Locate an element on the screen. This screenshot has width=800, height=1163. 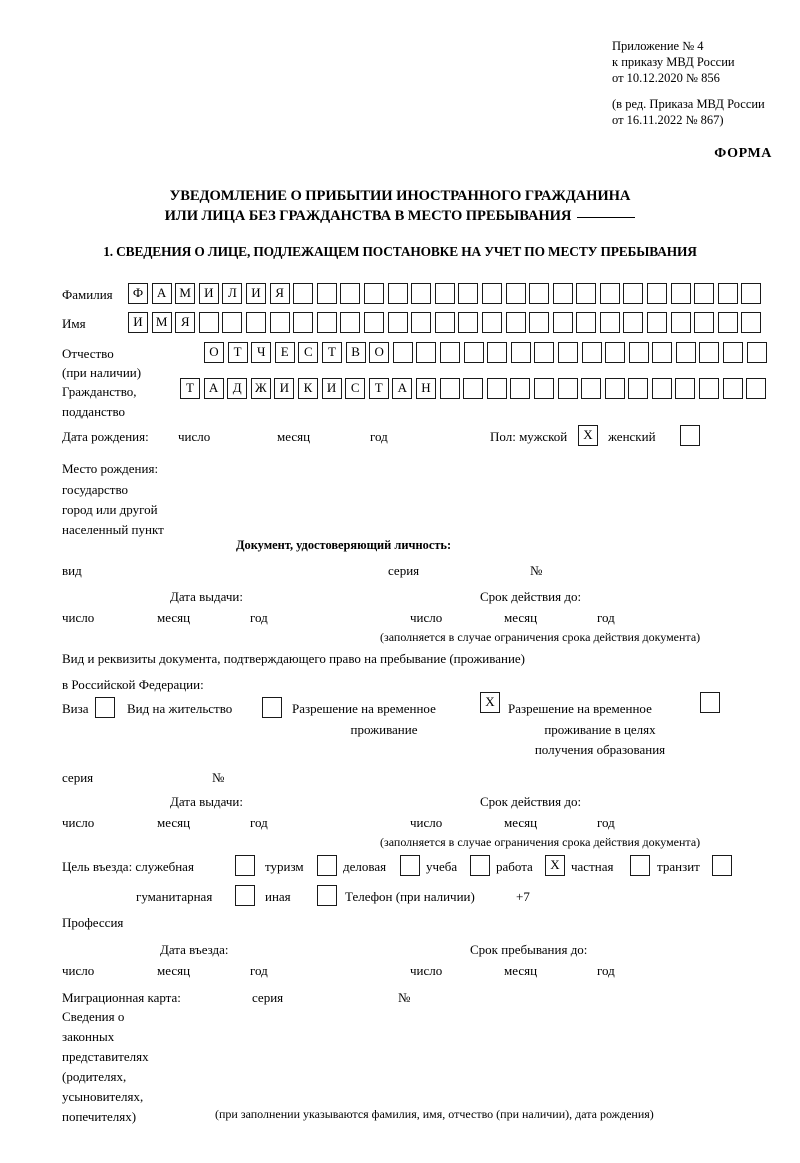
form-cell: С is located at coordinates (308, 352).